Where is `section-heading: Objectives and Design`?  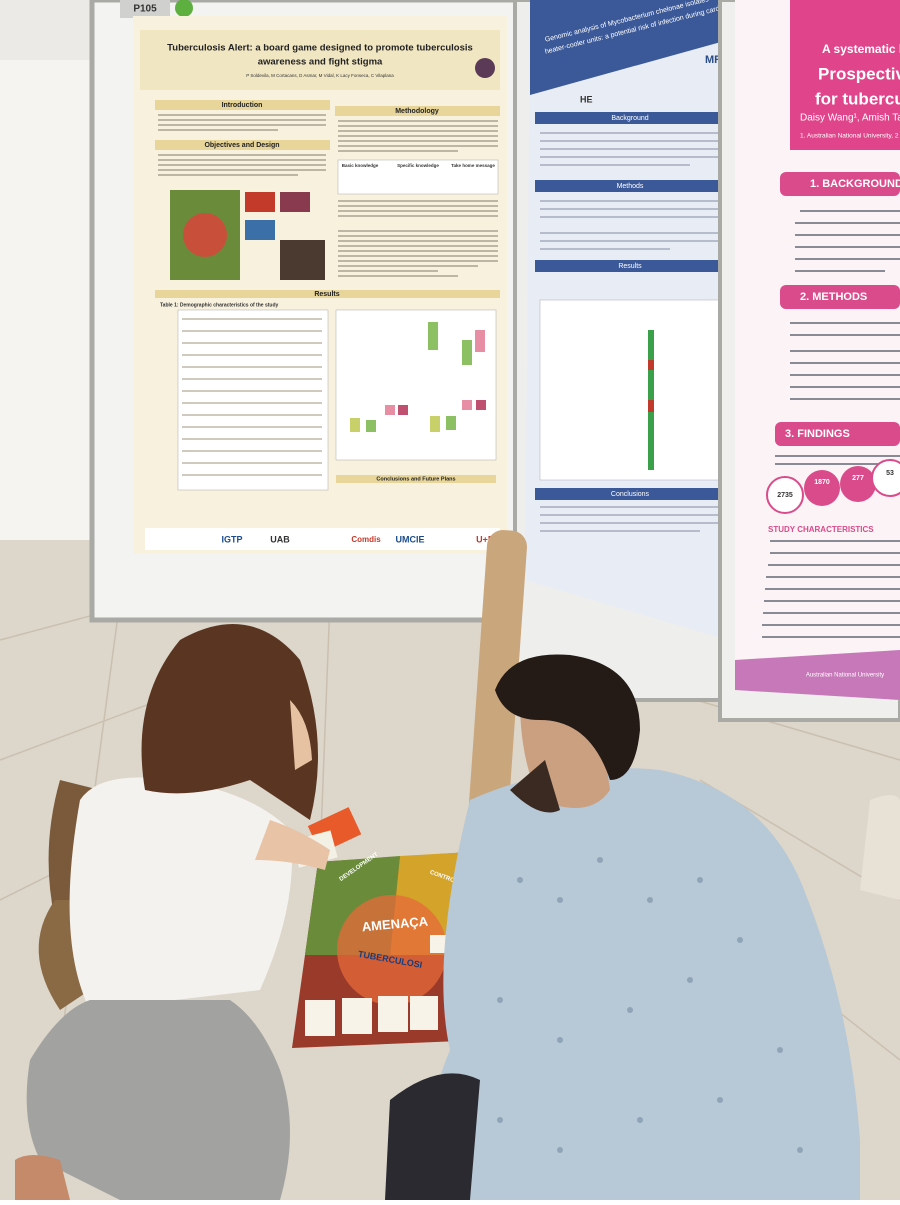 section-heading: Objectives and Design is located at coordinates (241, 145).